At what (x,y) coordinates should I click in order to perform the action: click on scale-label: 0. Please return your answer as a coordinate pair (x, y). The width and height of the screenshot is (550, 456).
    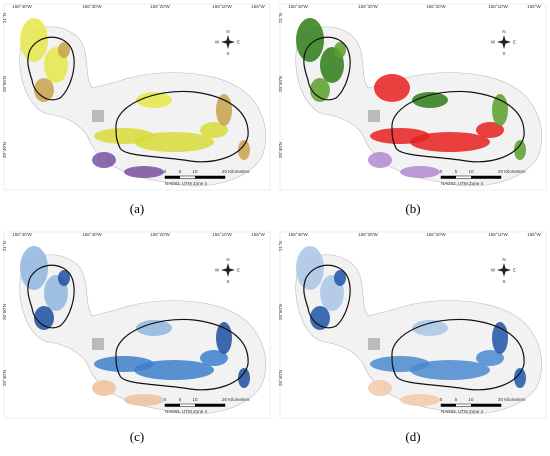
    Looking at the image, I should click on (441, 399).